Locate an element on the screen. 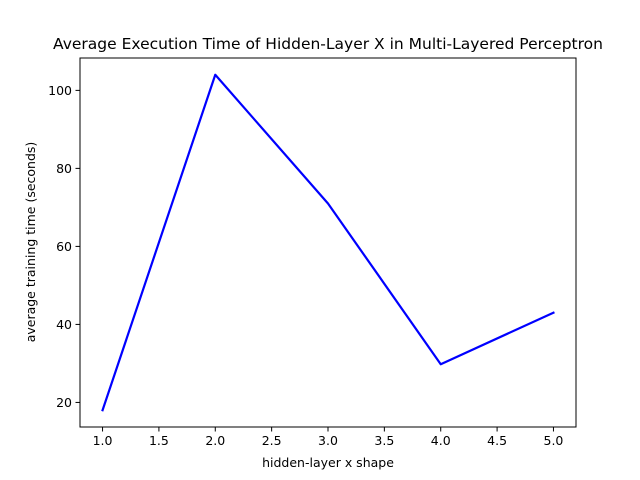 Image resolution: width=640 pixels, height=480 pixels. y-tick-label: 20 is located at coordinates (64, 402).